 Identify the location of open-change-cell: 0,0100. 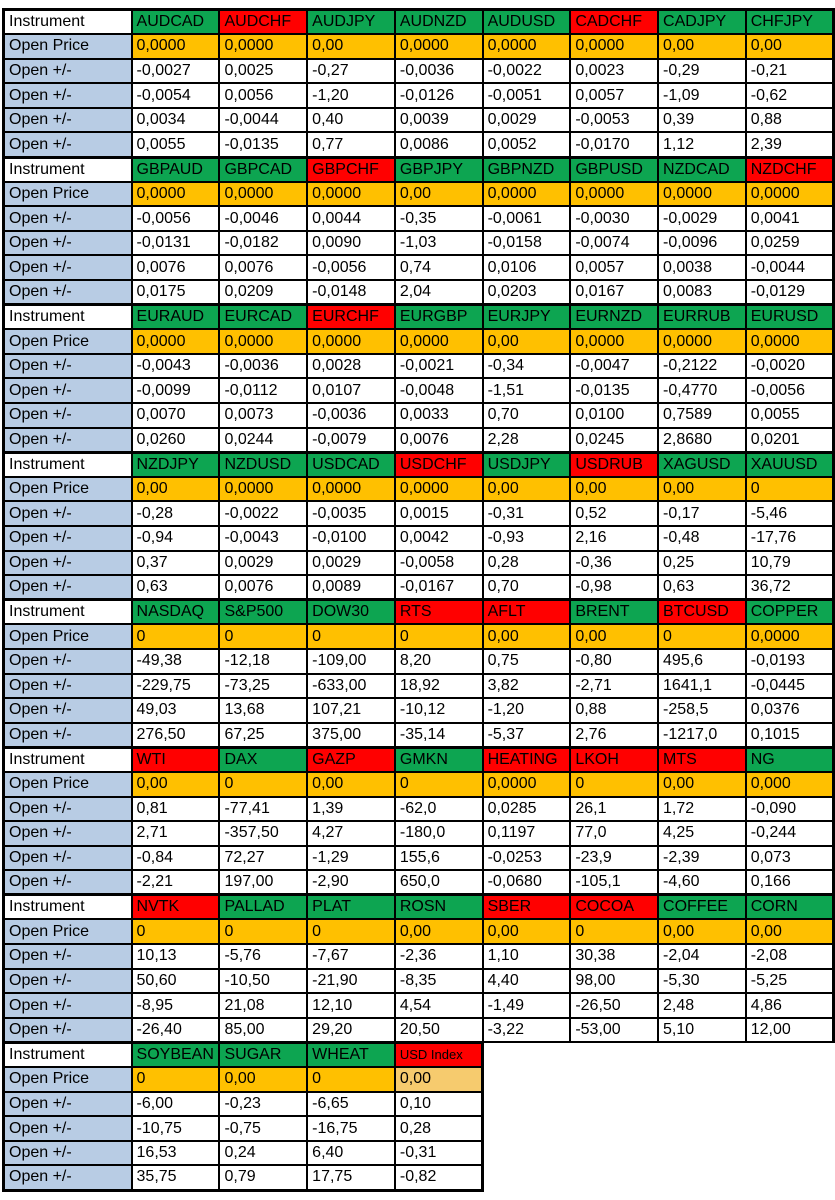
(614, 415).